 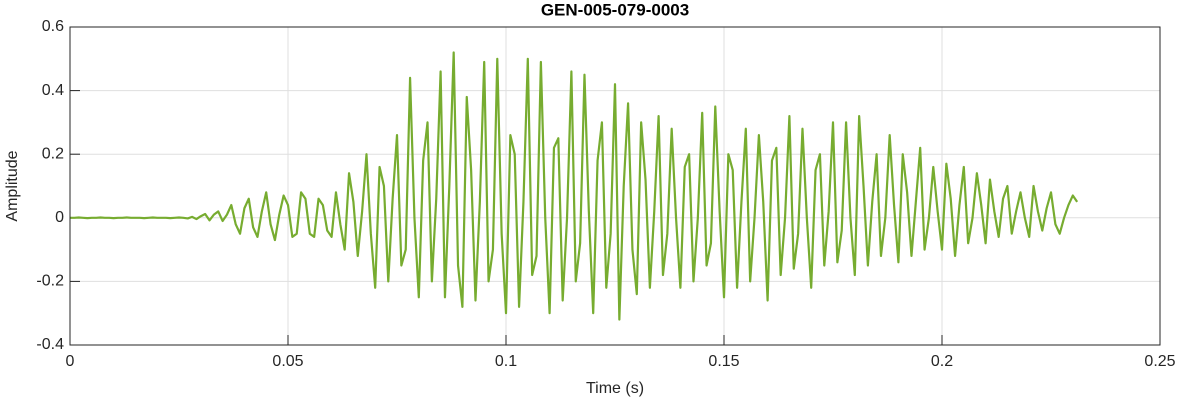 What do you see at coordinates (723, 361) in the screenshot?
I see `x-tick-label: 0.15` at bounding box center [723, 361].